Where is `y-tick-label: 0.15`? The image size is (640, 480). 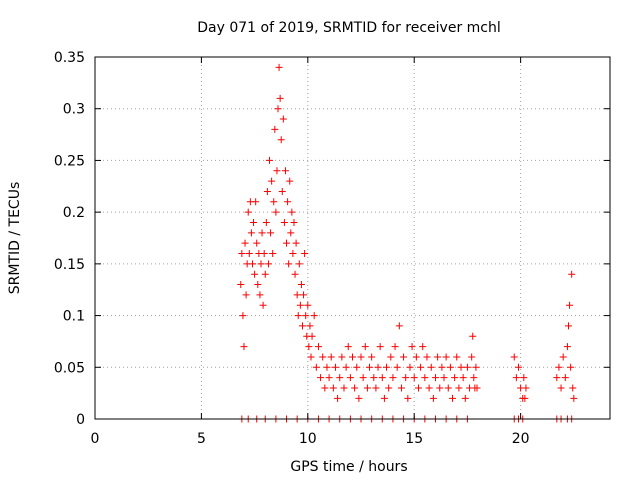 y-tick-label: 0.15 is located at coordinates (69, 265).